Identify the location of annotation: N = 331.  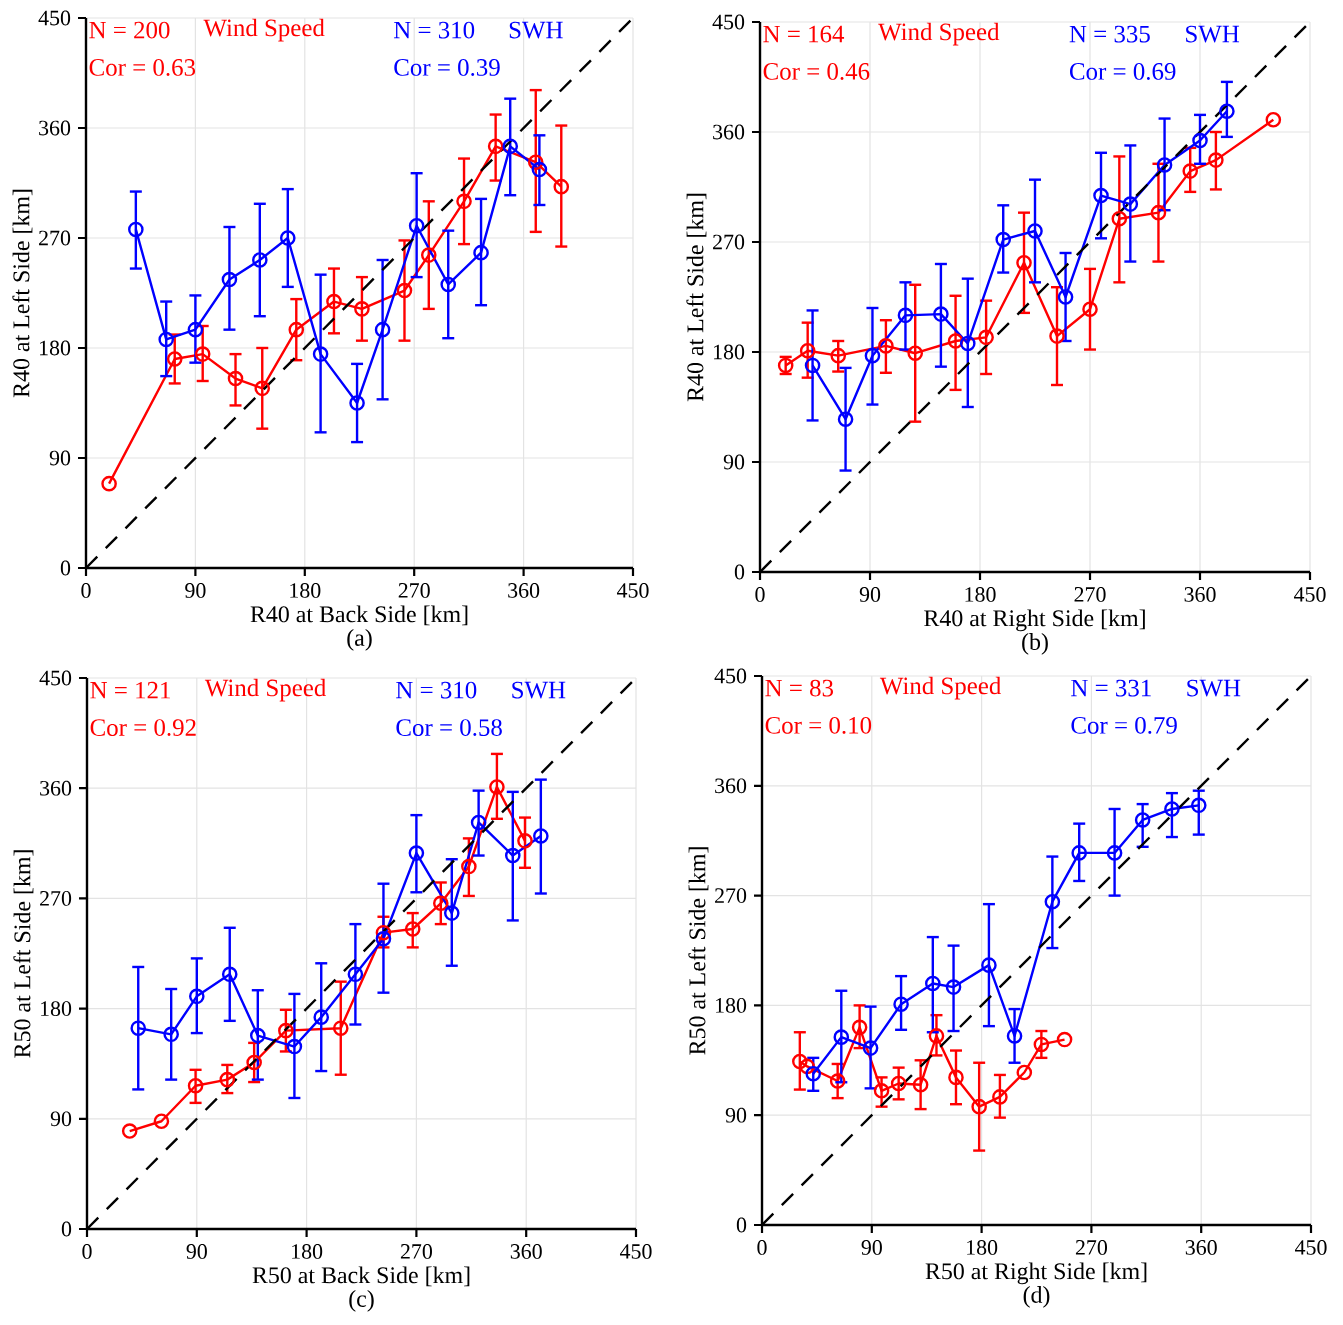
(1111, 688).